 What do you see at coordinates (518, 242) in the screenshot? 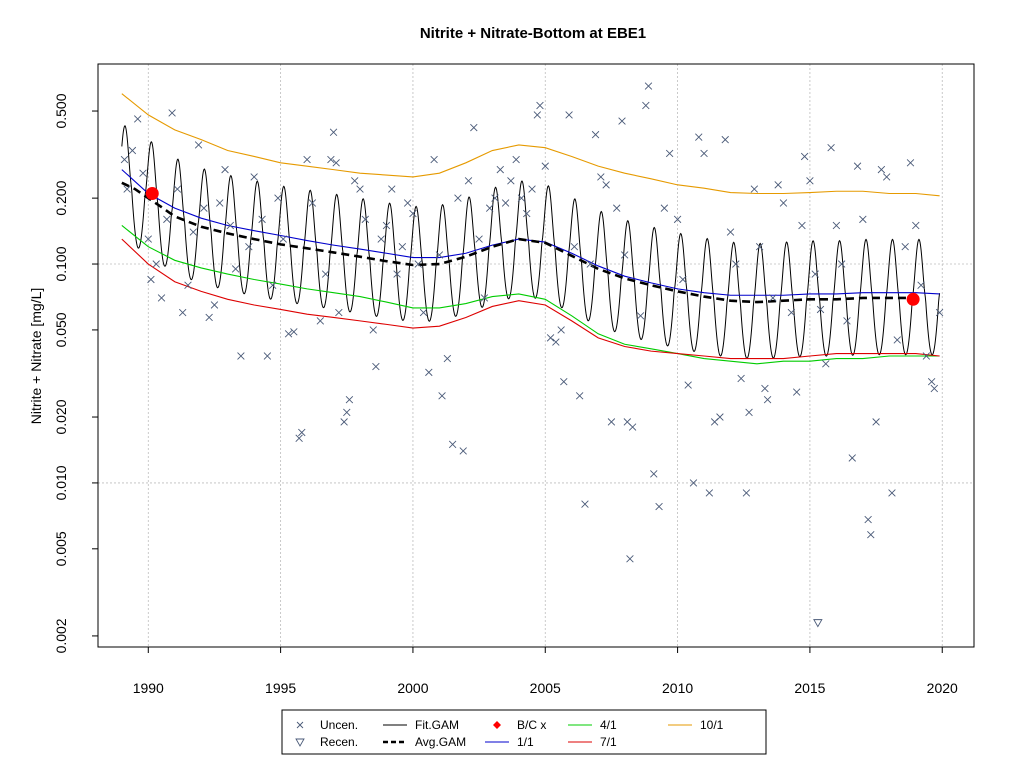
I see `series-avg-gam` at bounding box center [518, 242].